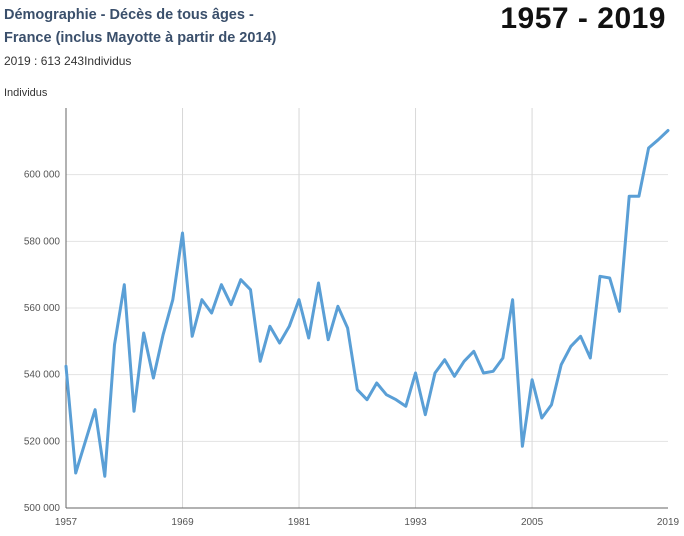 Image resolution: width=684 pixels, height=536 pixels. I want to click on x-tick-label: 1993, so click(415, 522).